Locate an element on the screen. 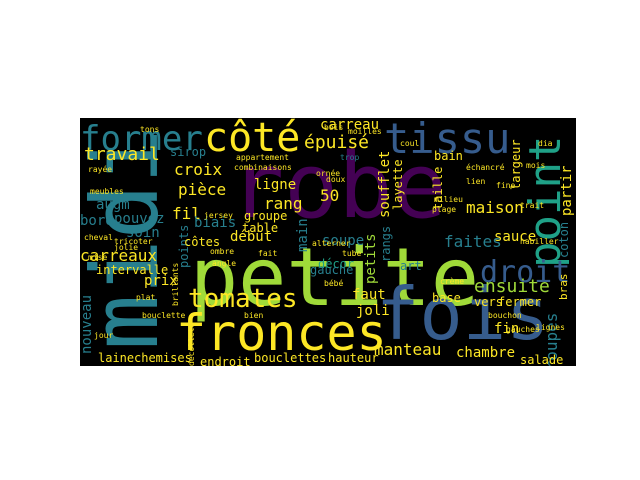 Image resolution: width=640 pixels, height=480 pixels. cloud-word: alterner is located at coordinates (331, 243).